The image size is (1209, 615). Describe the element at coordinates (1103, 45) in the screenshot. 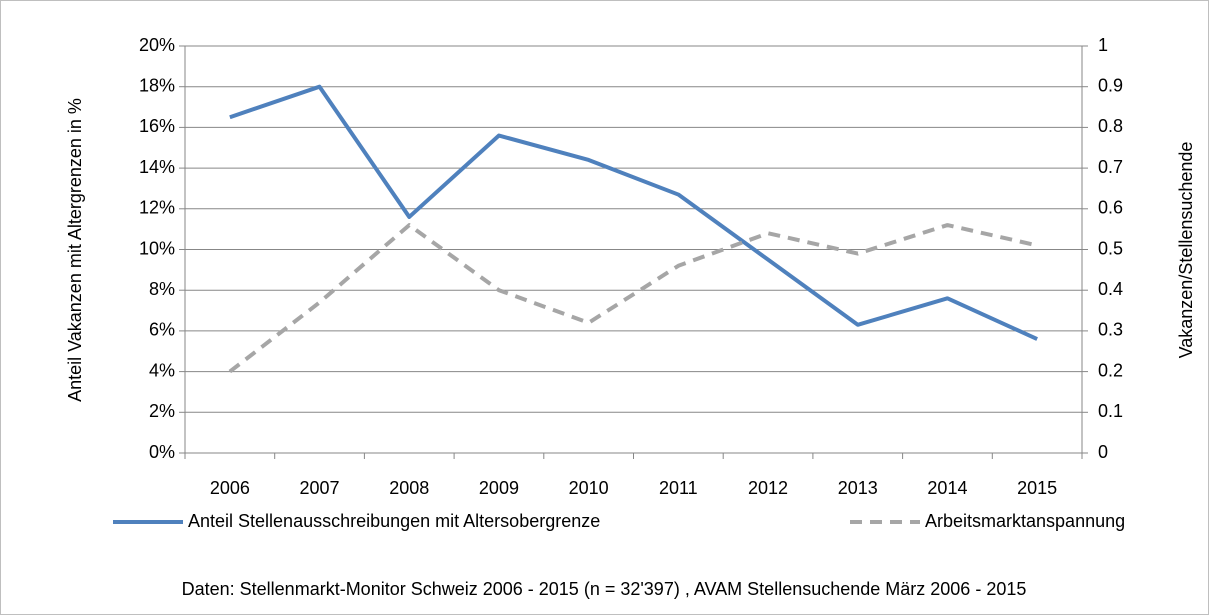

I see `y2-tick-label: 1` at that location.